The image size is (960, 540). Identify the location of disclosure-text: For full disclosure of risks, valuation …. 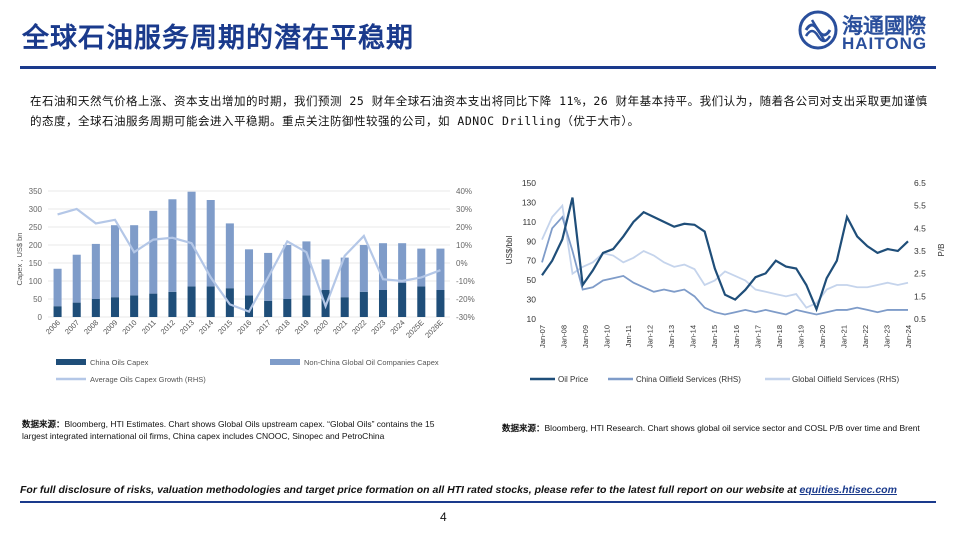
(458, 490).